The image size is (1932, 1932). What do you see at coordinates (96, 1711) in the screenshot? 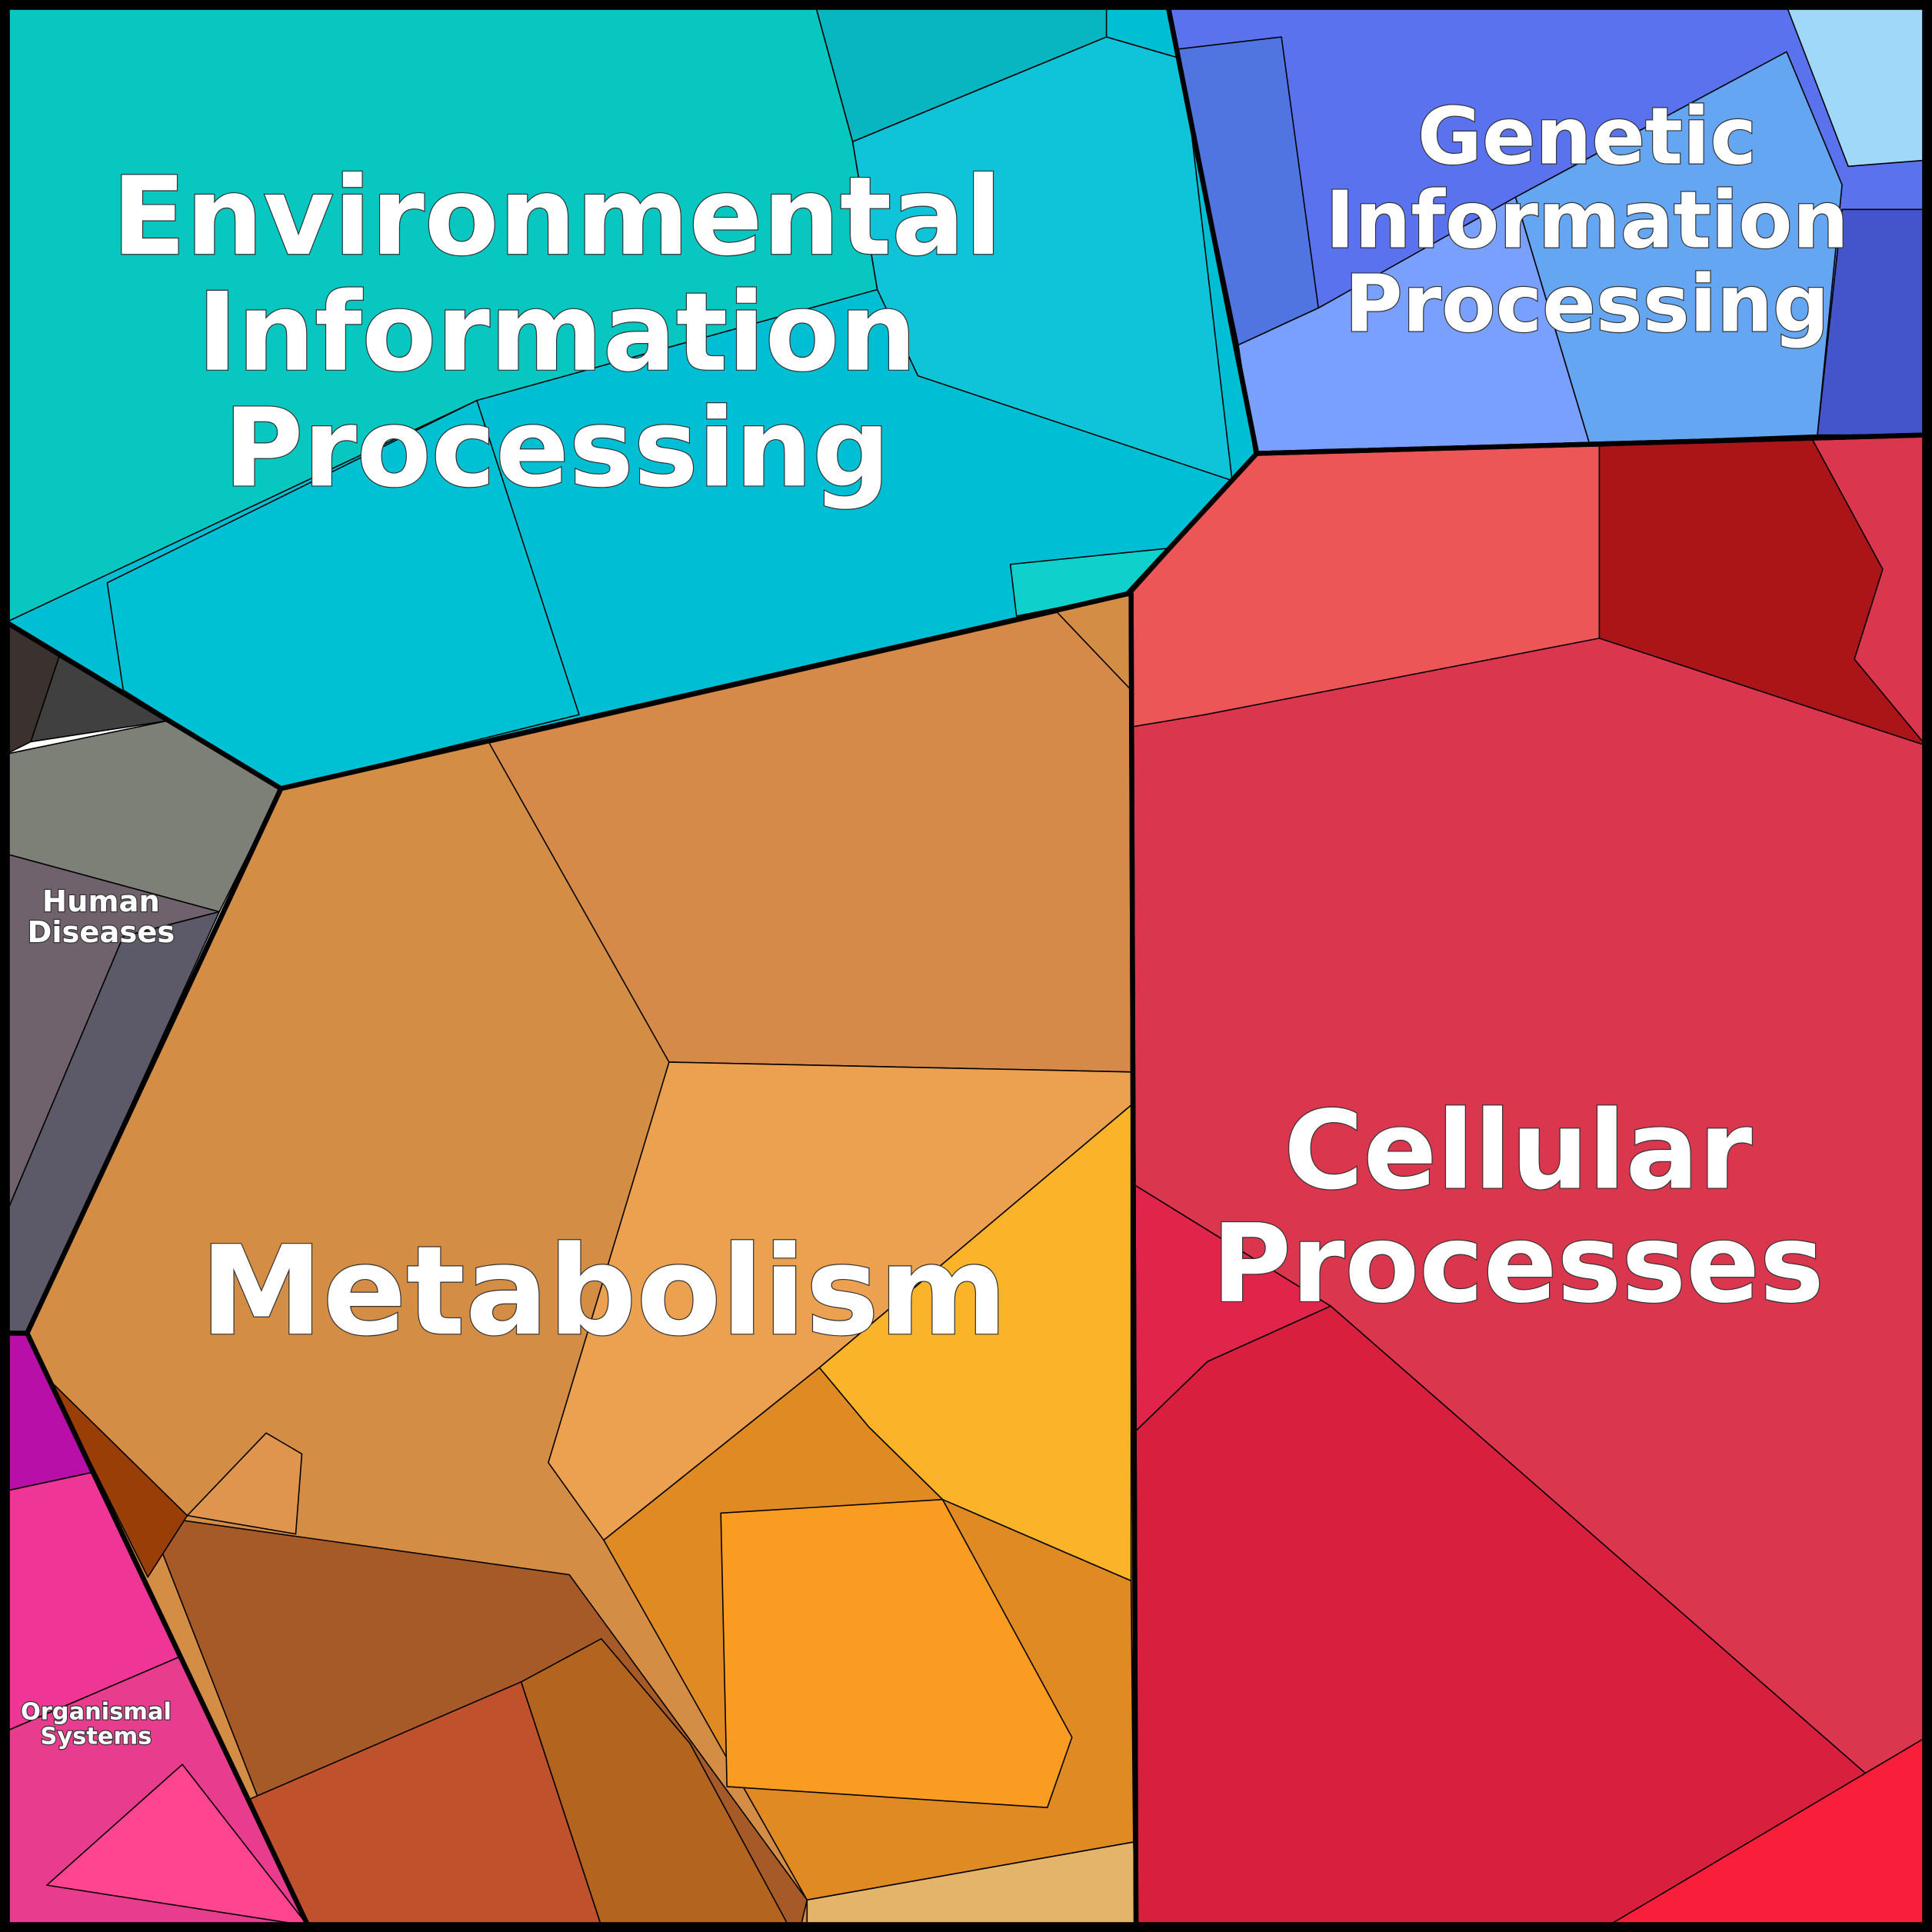
I see `region-label: Organismal` at bounding box center [96, 1711].